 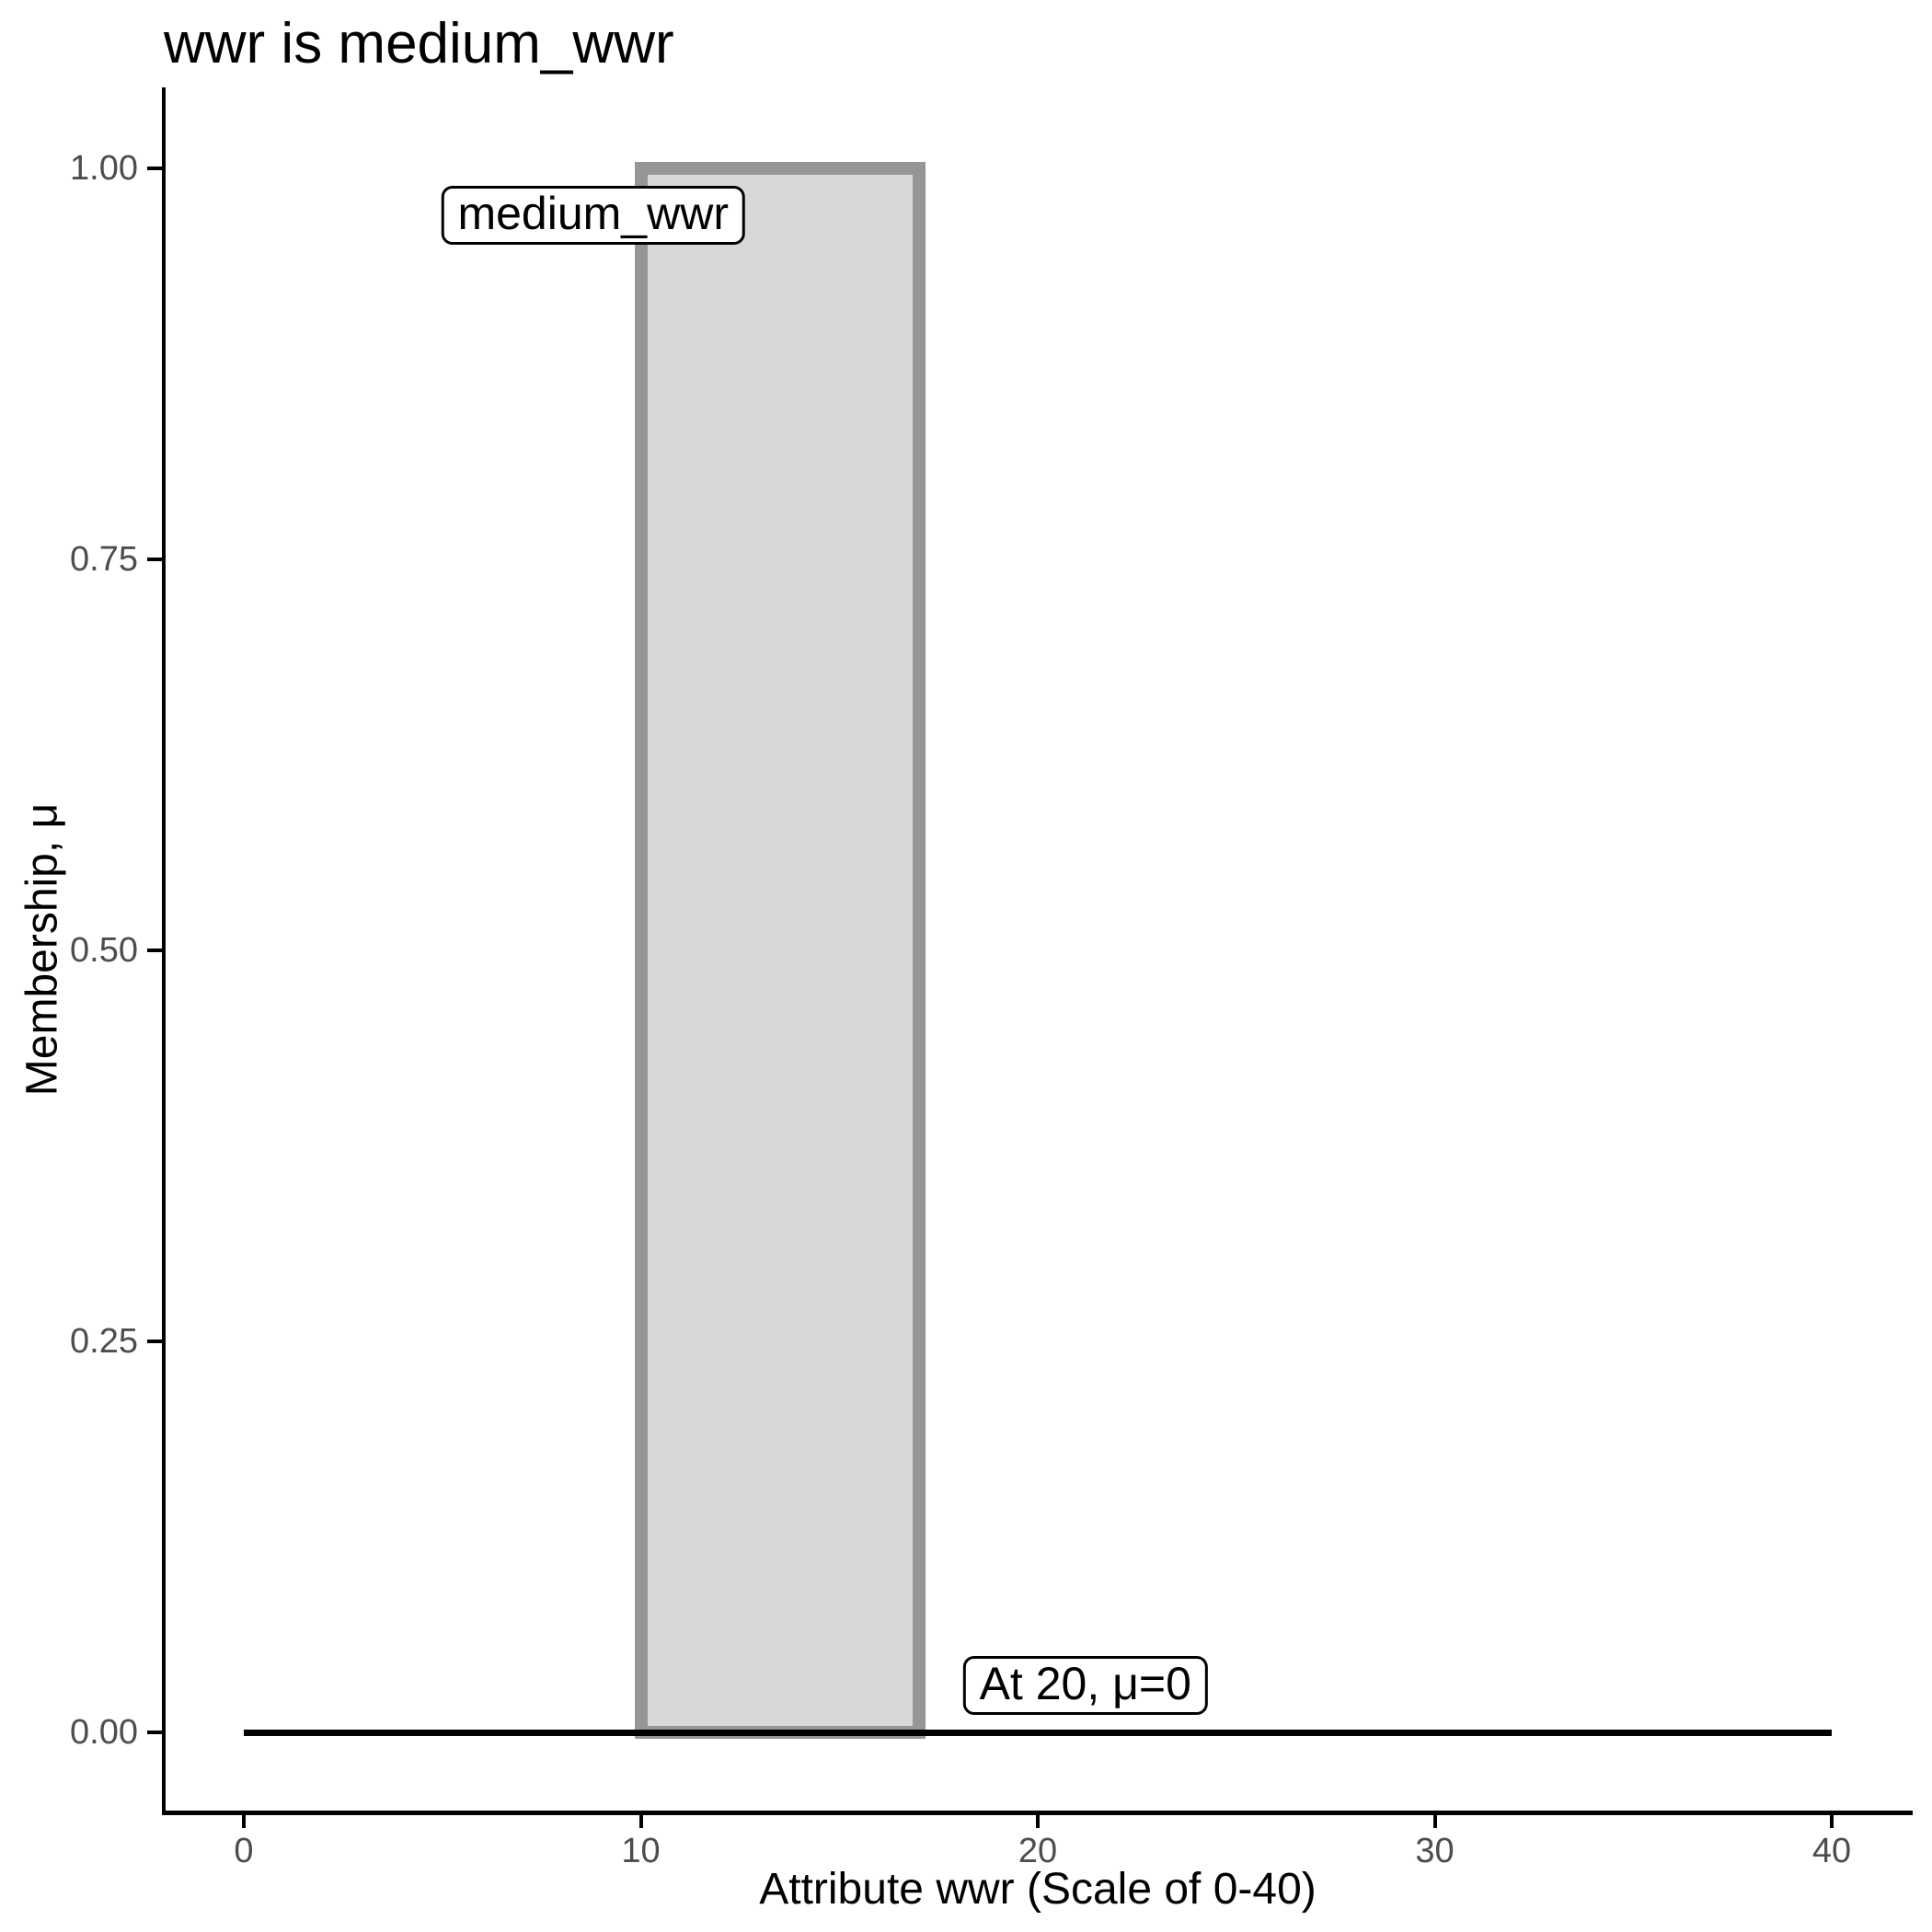 I want to click on x-axis-spine, so click(x=1037, y=1813).